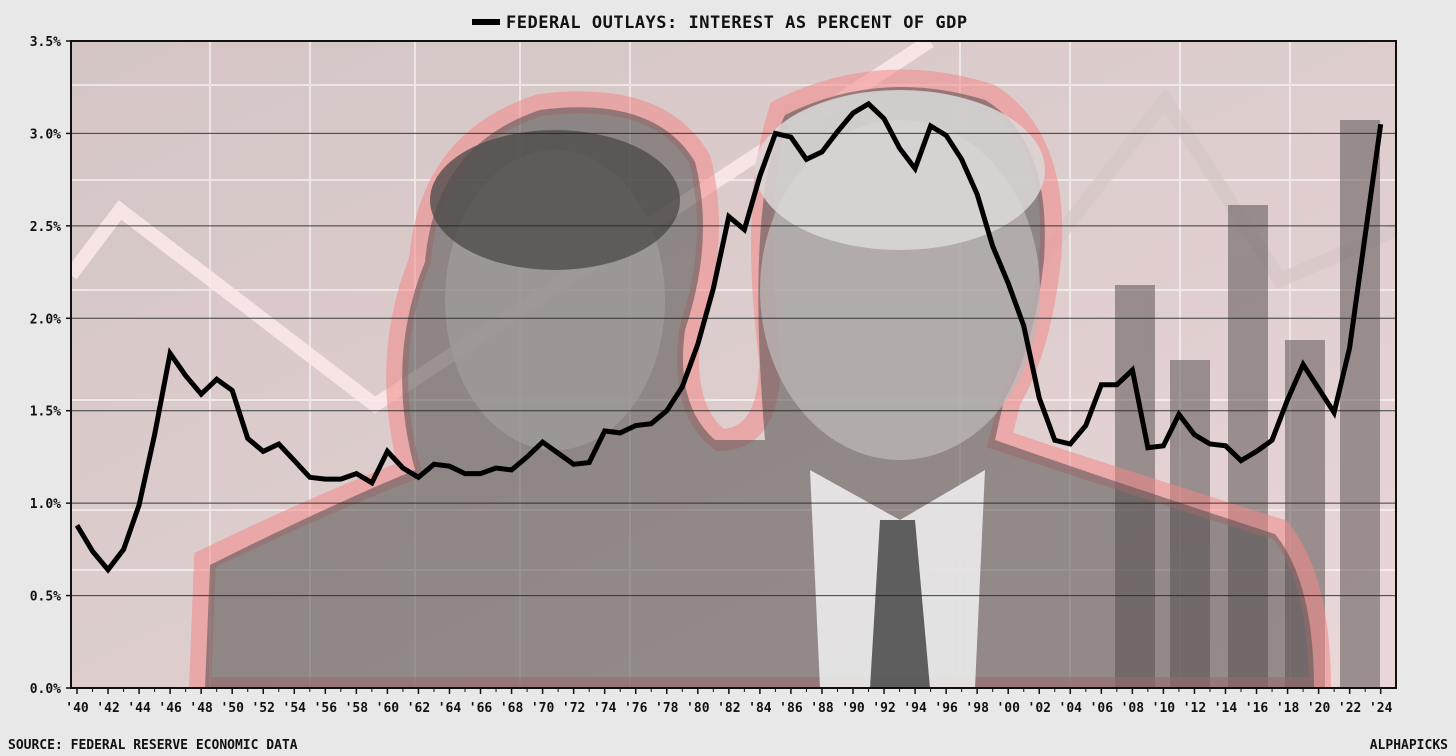 The height and width of the screenshot is (756, 1456). I want to click on x-tick-label: '86, so click(791, 708).